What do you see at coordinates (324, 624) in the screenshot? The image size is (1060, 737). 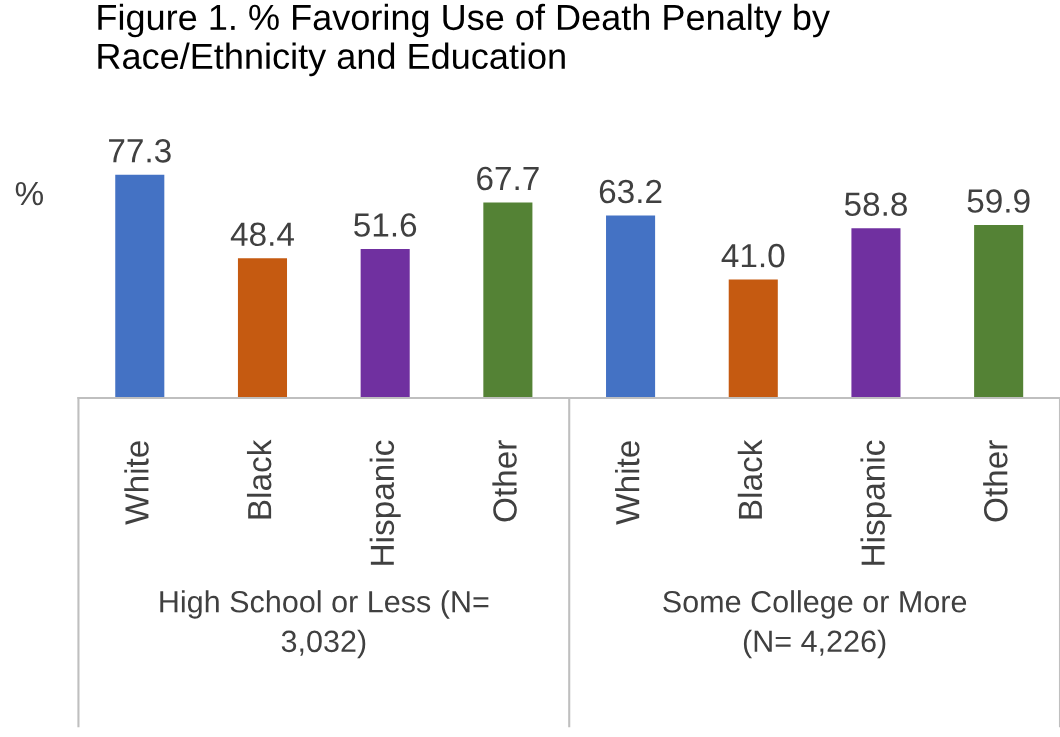 I see `text: High School or Less (N= 3,032)` at bounding box center [324, 624].